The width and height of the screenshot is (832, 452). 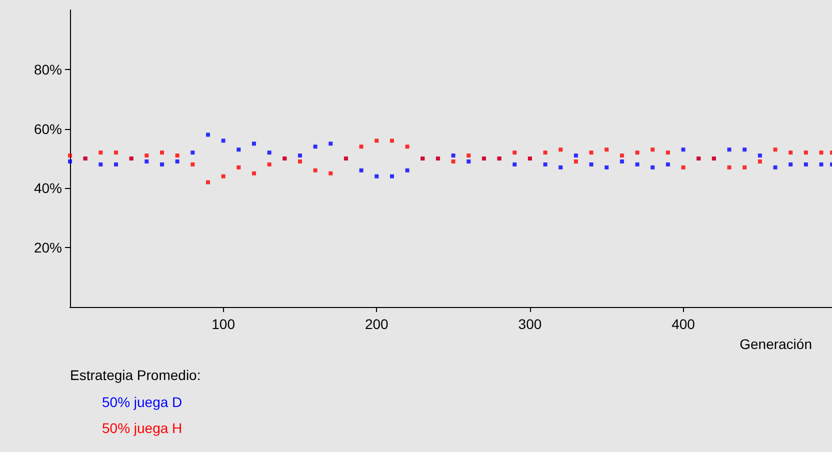 I want to click on legend-title: Estrategia Promedio:, so click(x=135, y=375).